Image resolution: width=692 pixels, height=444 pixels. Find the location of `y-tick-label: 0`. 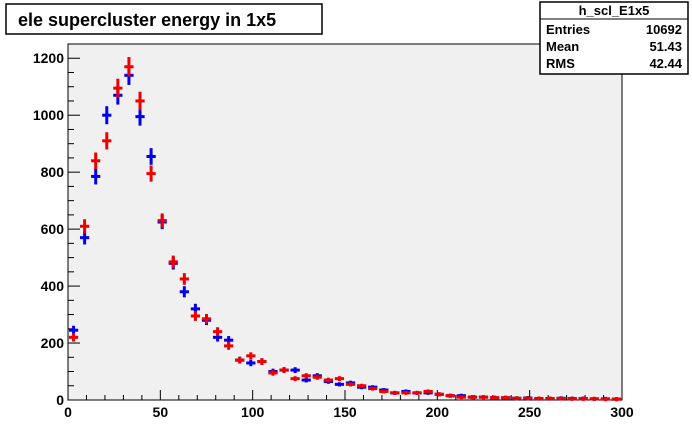

y-tick-label: 0 is located at coordinates (60, 400).